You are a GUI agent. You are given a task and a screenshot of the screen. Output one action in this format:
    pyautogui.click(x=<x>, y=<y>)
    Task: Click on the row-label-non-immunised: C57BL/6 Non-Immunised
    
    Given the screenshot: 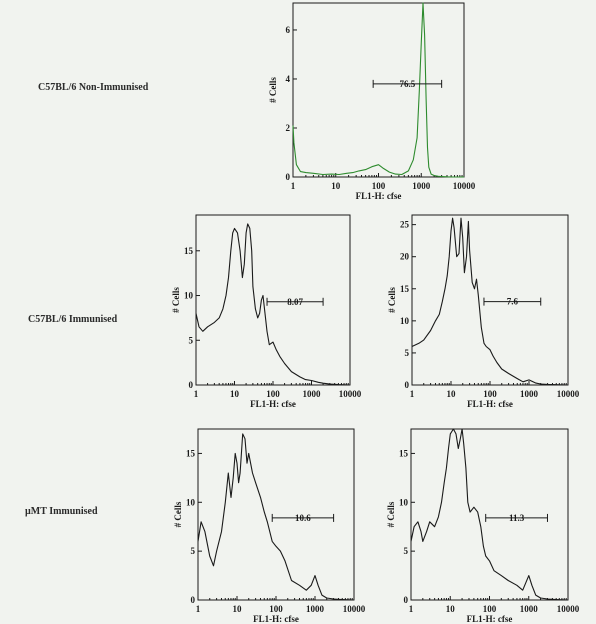 What is the action you would take?
    pyautogui.click(x=93, y=87)
    